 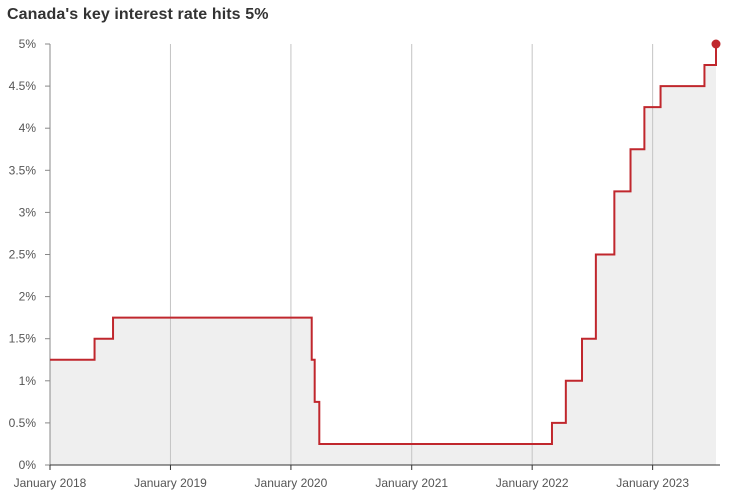 What do you see at coordinates (23, 255) in the screenshot?
I see `y-tick-label: 2.5%` at bounding box center [23, 255].